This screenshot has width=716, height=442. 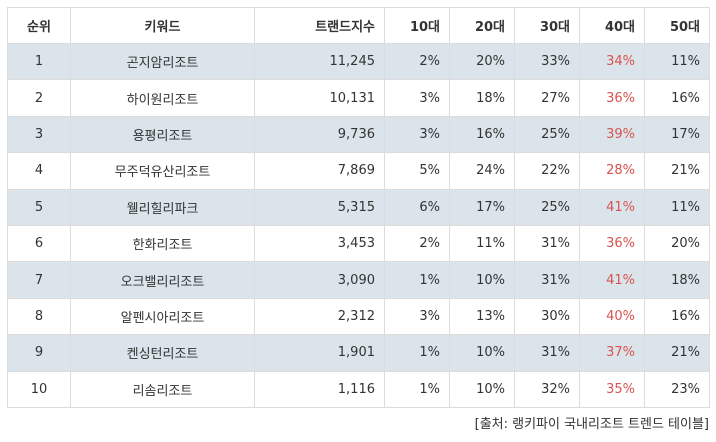 What do you see at coordinates (612, 316) in the screenshot?
I see `age-40s-cell: 40%` at bounding box center [612, 316].